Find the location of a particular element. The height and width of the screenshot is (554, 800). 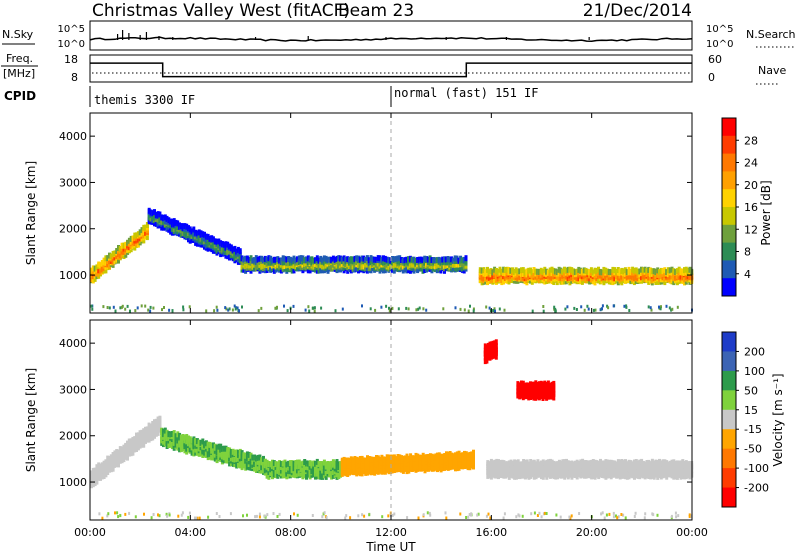

velocity-colorbar-tick-label: -200 is located at coordinates (756, 488).